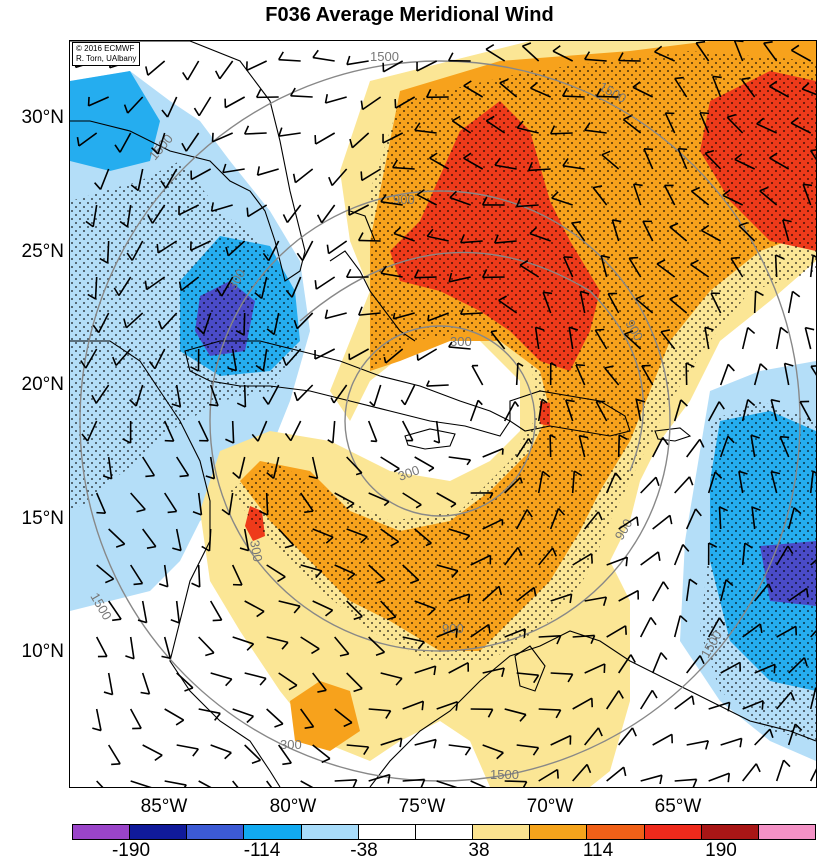 The width and height of the screenshot is (819, 862). I want to click on colorbar-label: -114, so click(262, 851).